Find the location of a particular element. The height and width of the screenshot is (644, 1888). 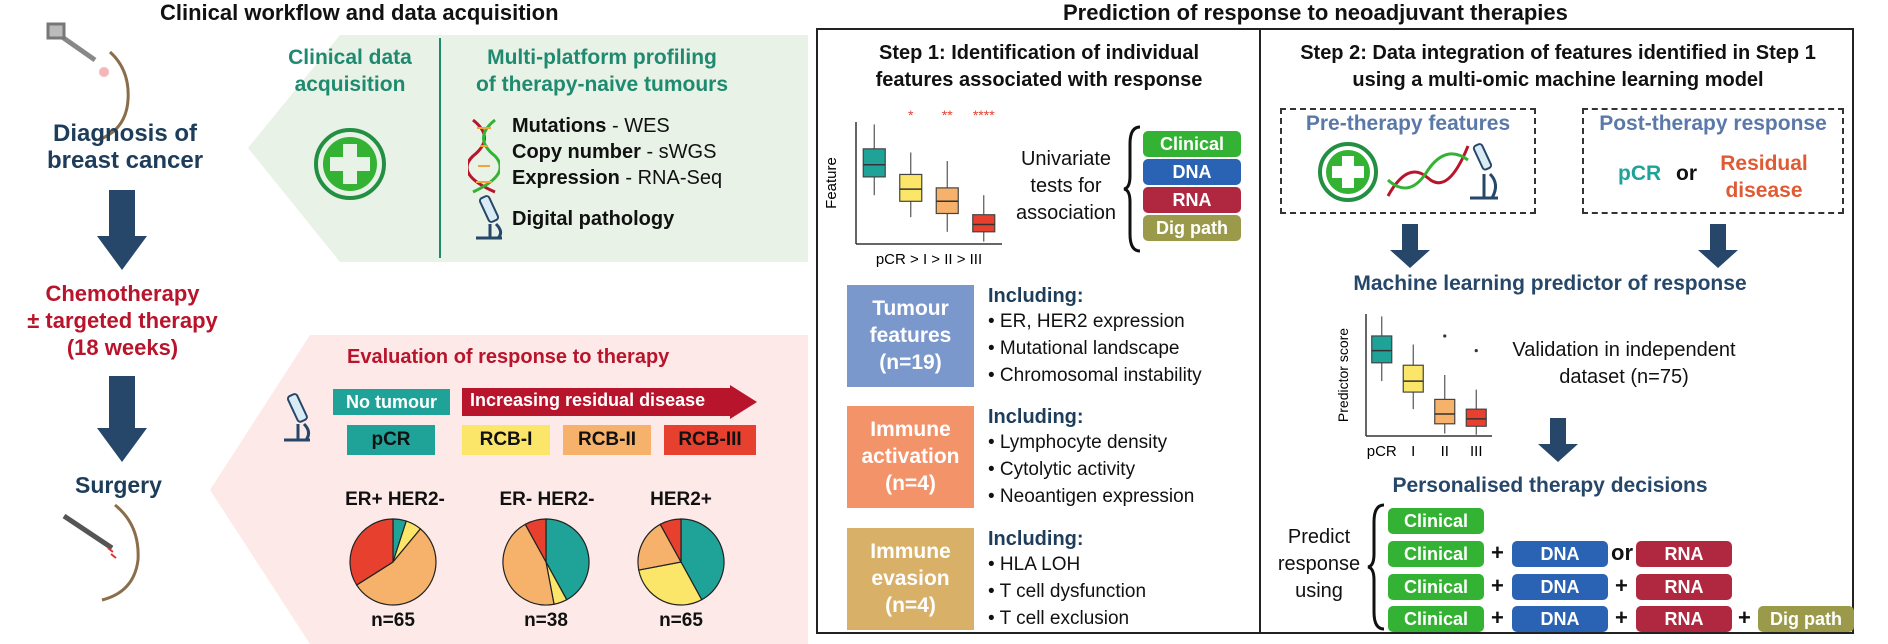

feature-boxplot: Feature* ** ****pCR > I > II > III is located at coordinates (914, 188).